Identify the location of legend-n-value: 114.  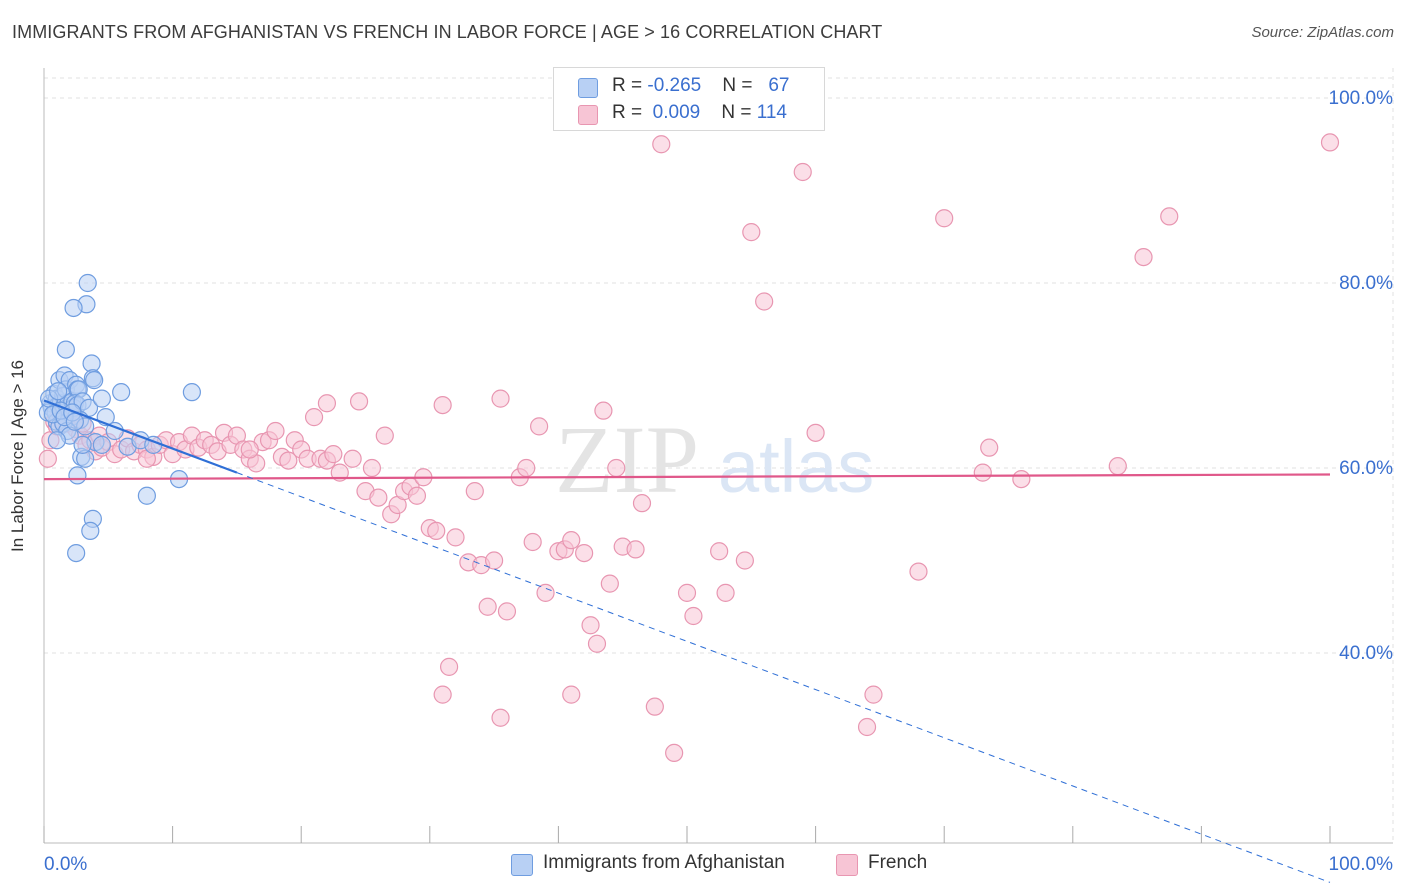
(771, 112).